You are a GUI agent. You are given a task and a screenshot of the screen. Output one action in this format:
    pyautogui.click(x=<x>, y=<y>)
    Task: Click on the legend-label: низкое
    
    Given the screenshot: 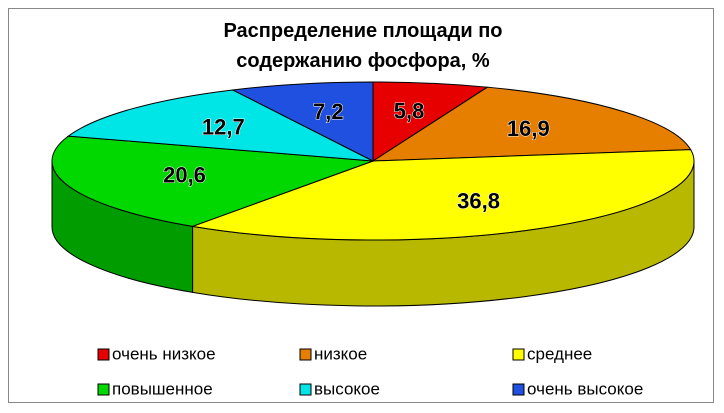 What is the action you would take?
    pyautogui.click(x=340, y=353)
    